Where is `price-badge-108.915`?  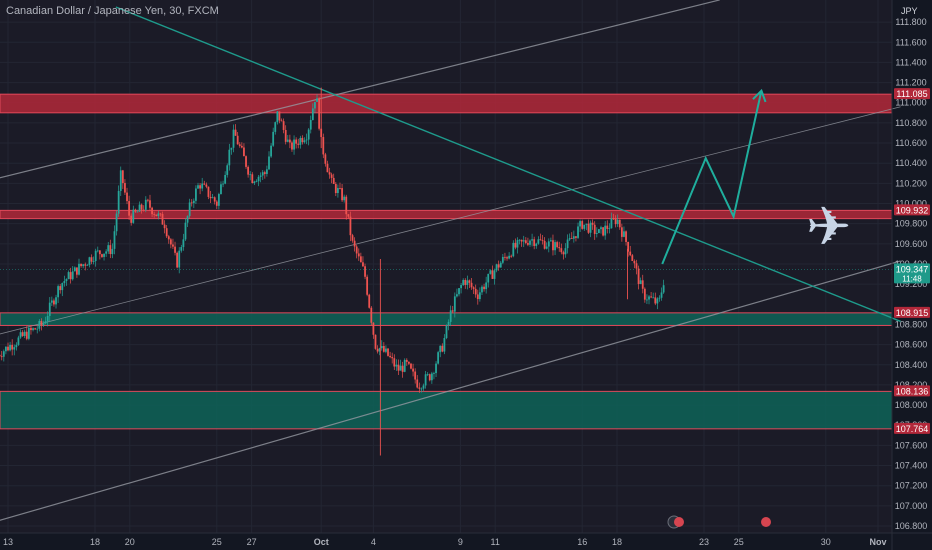
price-badge-108.915 is located at coordinates (912, 312).